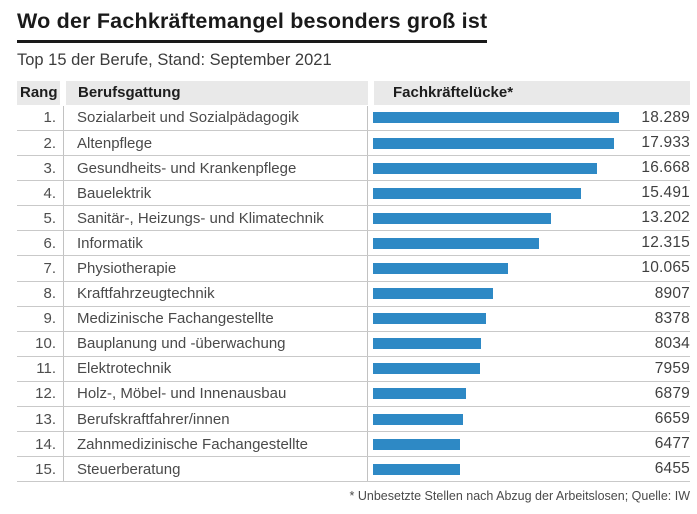 This screenshot has height=514, width=697. What do you see at coordinates (665, 168) in the screenshot?
I see `value-label: 16.668` at bounding box center [665, 168].